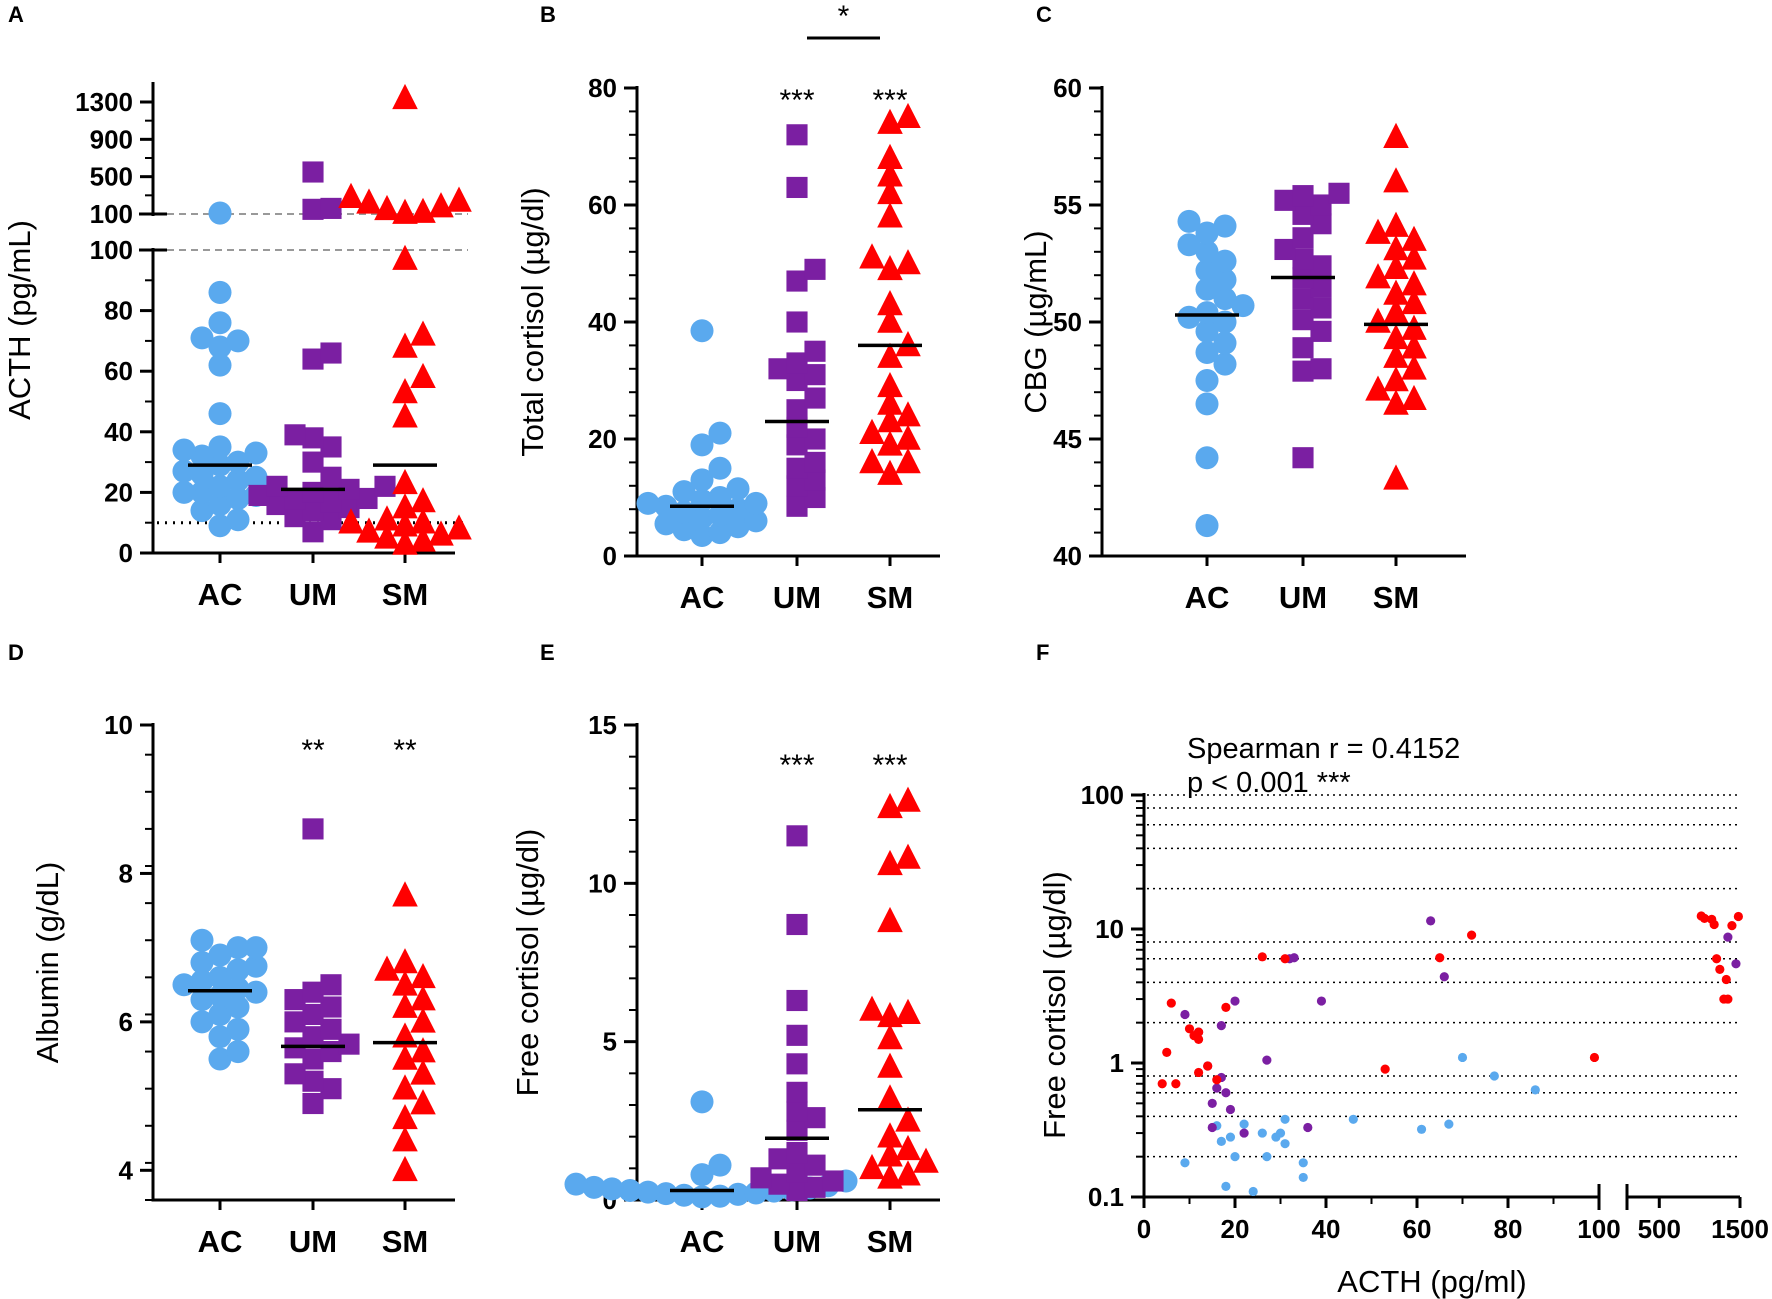 The height and width of the screenshot is (1299, 1772). I want to click on x-category-label-A-UM: UM, so click(313, 594).